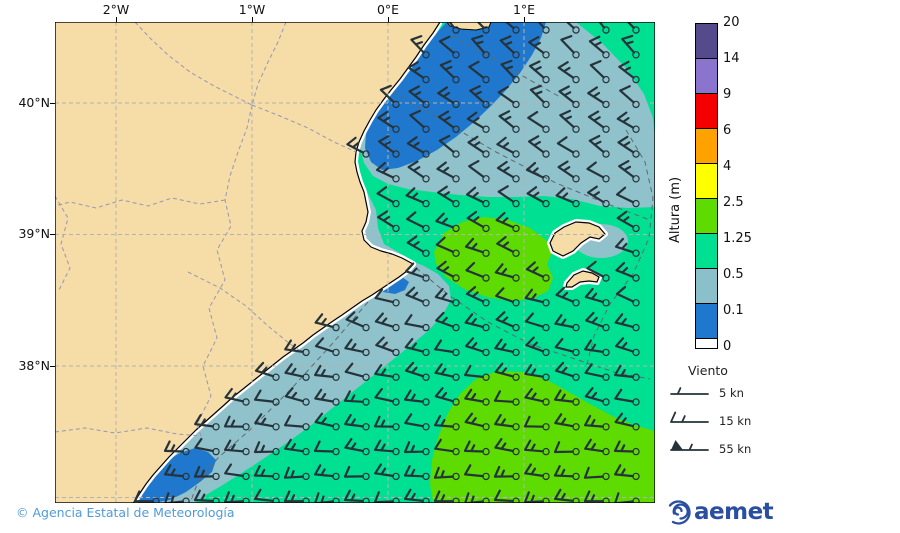 The height and width of the screenshot is (533, 900). I want to click on aemet-spiral-icon, so click(679, 512).